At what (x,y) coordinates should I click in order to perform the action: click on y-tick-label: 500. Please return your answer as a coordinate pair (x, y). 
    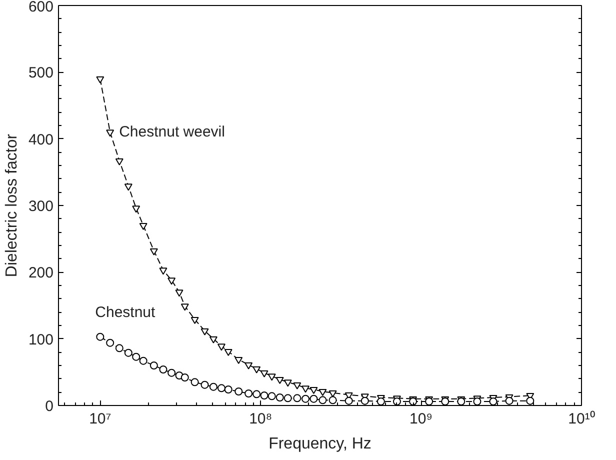
    Looking at the image, I should click on (41, 73).